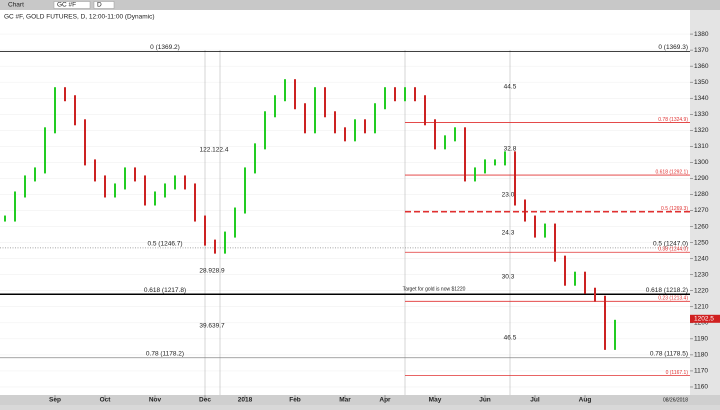  Describe the element at coordinates (155, 400) in the screenshot. I see `x-tick-label: Nov` at that location.